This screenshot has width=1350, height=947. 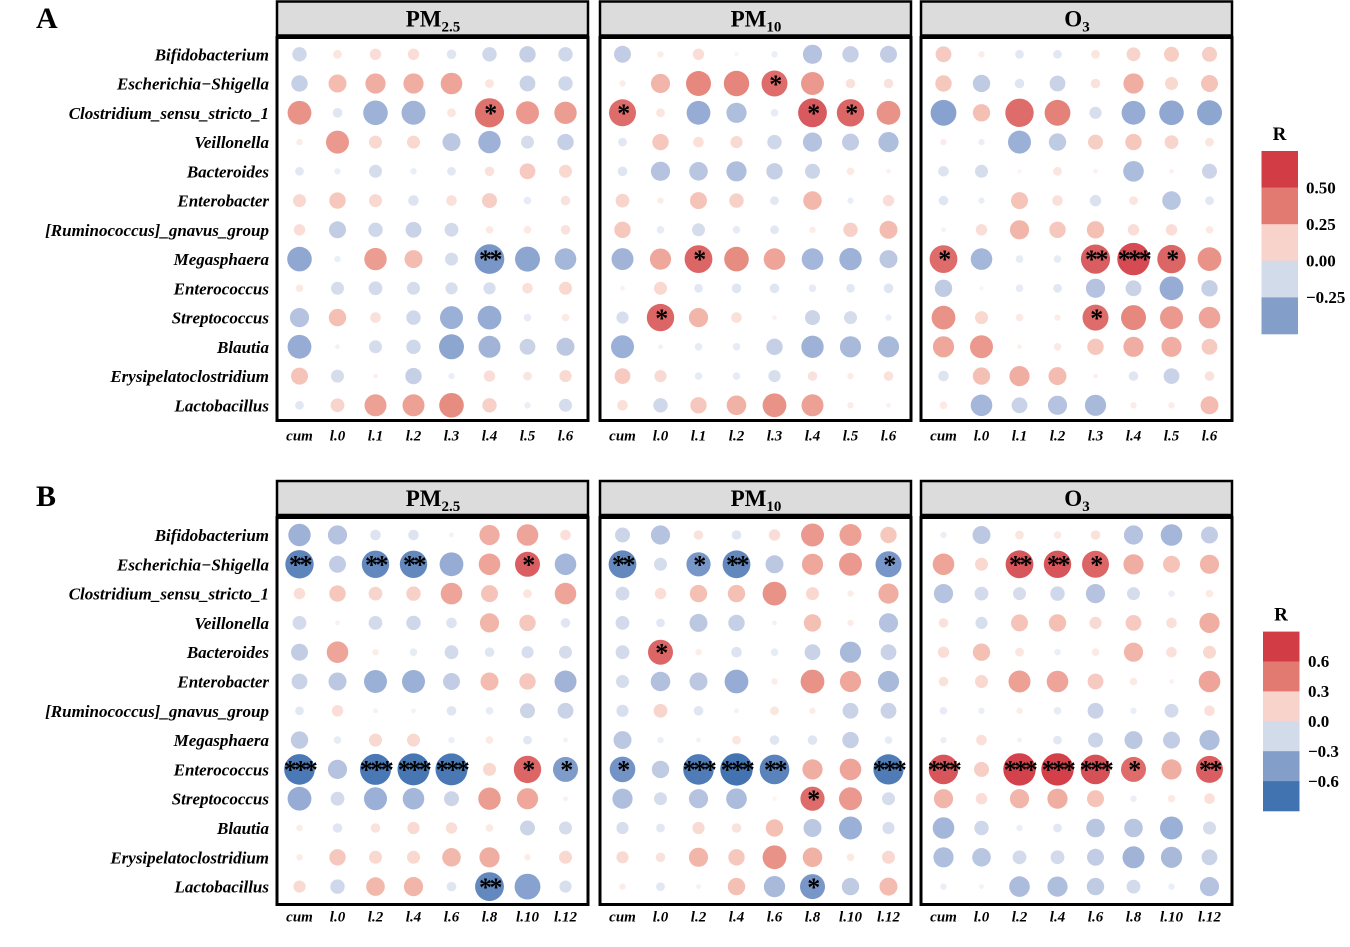 What do you see at coordinates (1318, 721) in the screenshot?
I see `svg-text: 0.0` at bounding box center [1318, 721].